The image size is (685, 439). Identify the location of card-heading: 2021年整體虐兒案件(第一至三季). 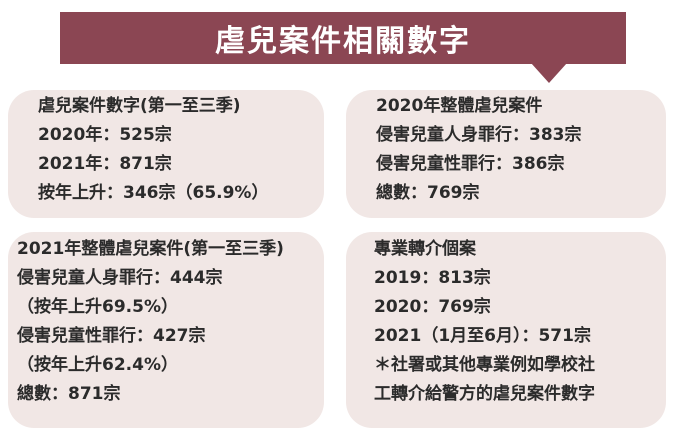
(150, 249).